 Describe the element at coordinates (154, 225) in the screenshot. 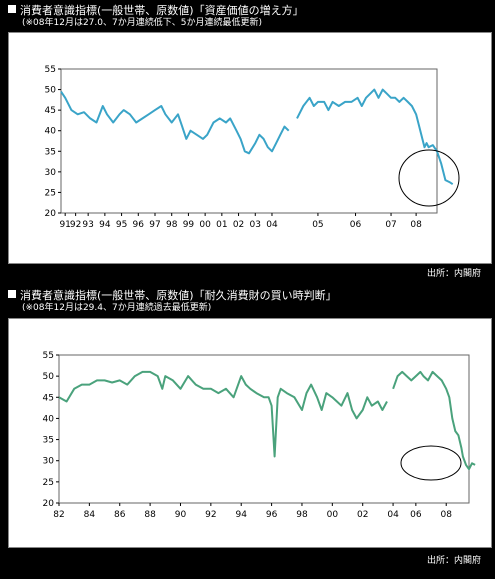

I see `x-tick-label: 97` at that location.